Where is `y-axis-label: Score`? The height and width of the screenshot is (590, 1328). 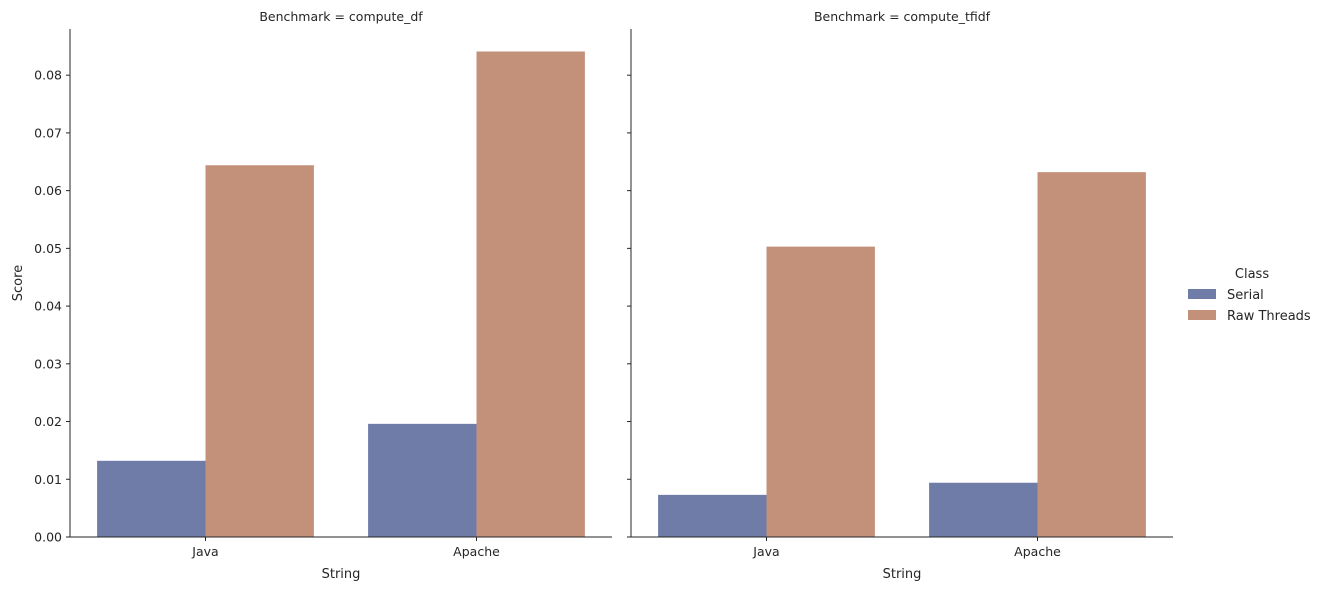 y-axis-label: Score is located at coordinates (18, 283).